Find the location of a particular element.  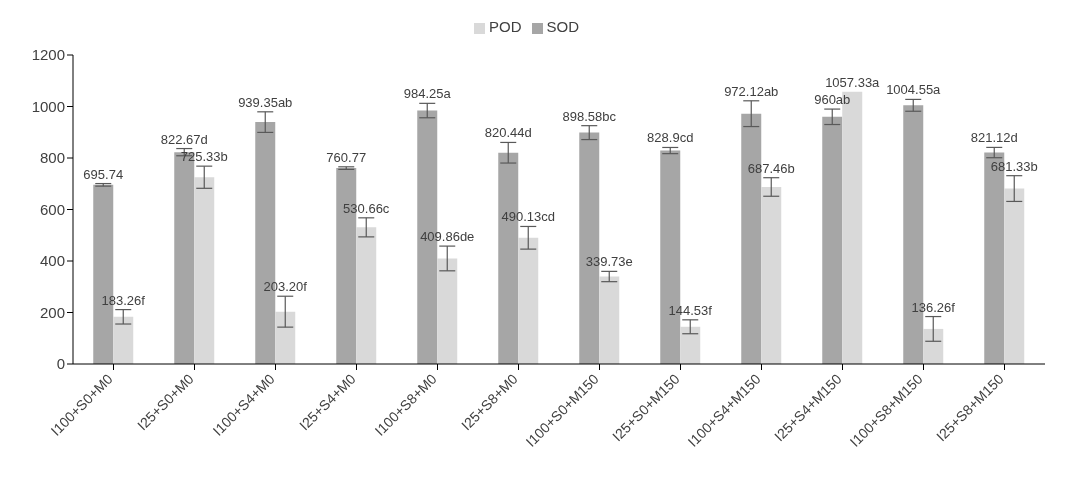

legend-label: SOD is located at coordinates (563, 26).